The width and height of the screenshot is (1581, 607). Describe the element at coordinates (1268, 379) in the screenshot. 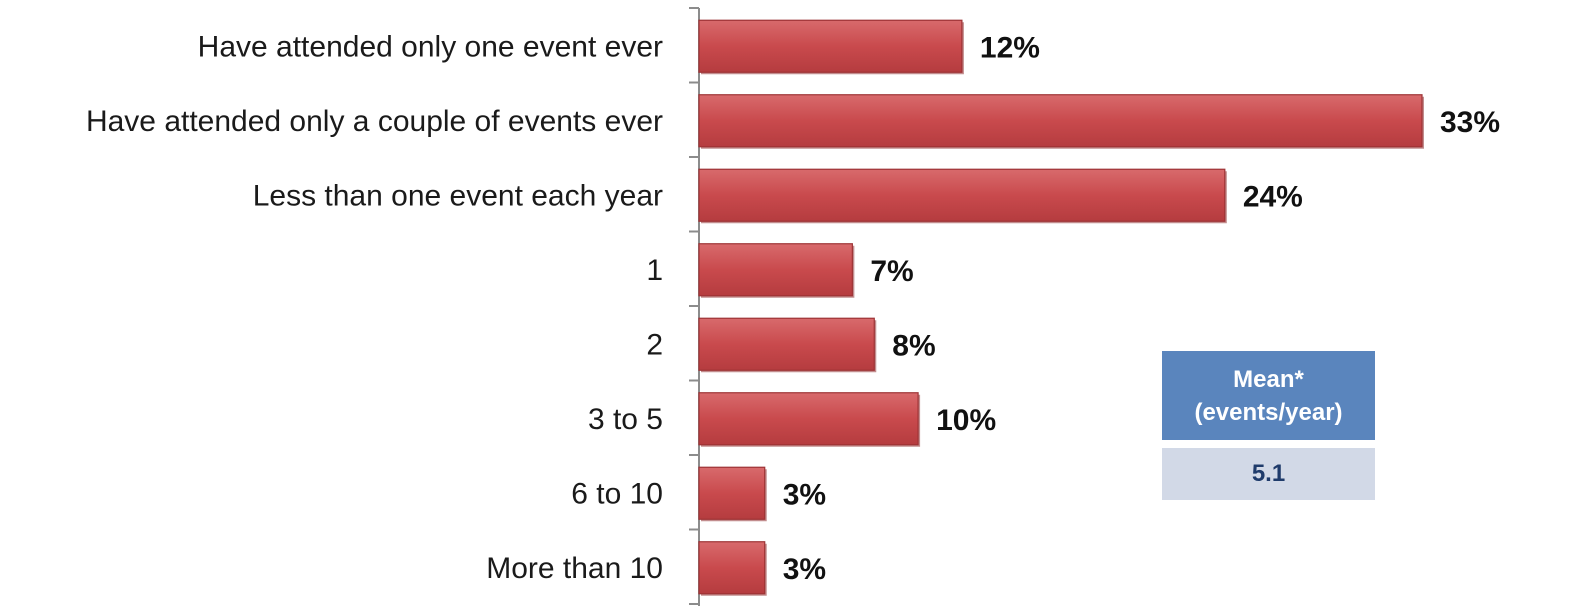

I see `mean-title: Mean*` at that location.